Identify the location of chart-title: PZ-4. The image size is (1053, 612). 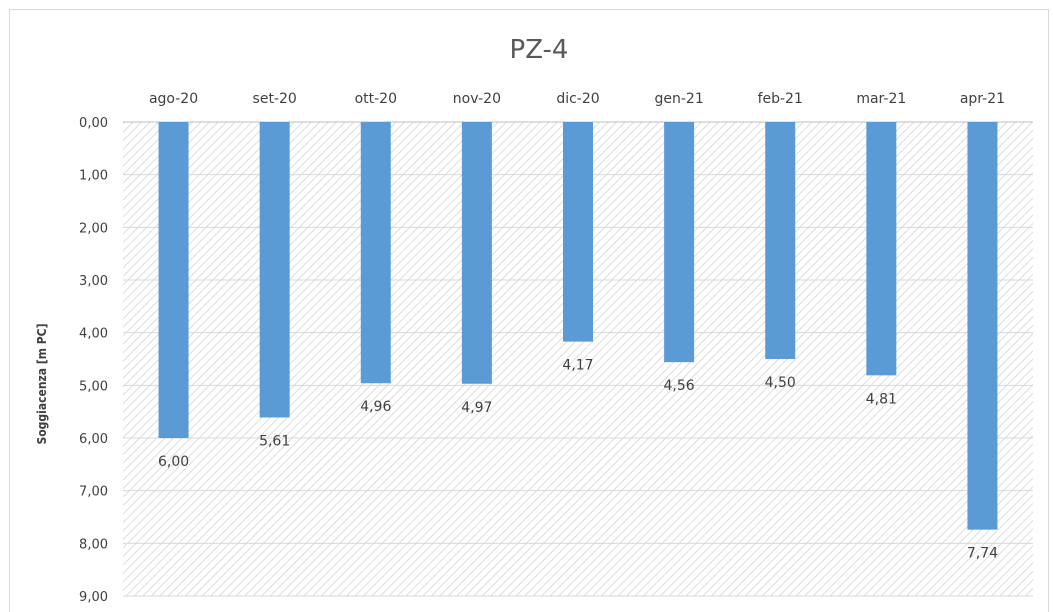
(539, 50).